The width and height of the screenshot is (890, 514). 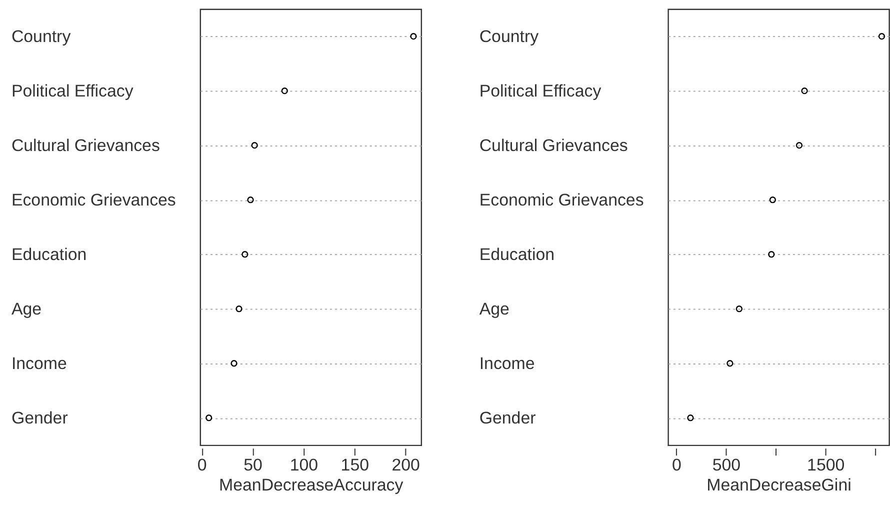 I want to click on x-tick-label: 500, so click(x=726, y=465).